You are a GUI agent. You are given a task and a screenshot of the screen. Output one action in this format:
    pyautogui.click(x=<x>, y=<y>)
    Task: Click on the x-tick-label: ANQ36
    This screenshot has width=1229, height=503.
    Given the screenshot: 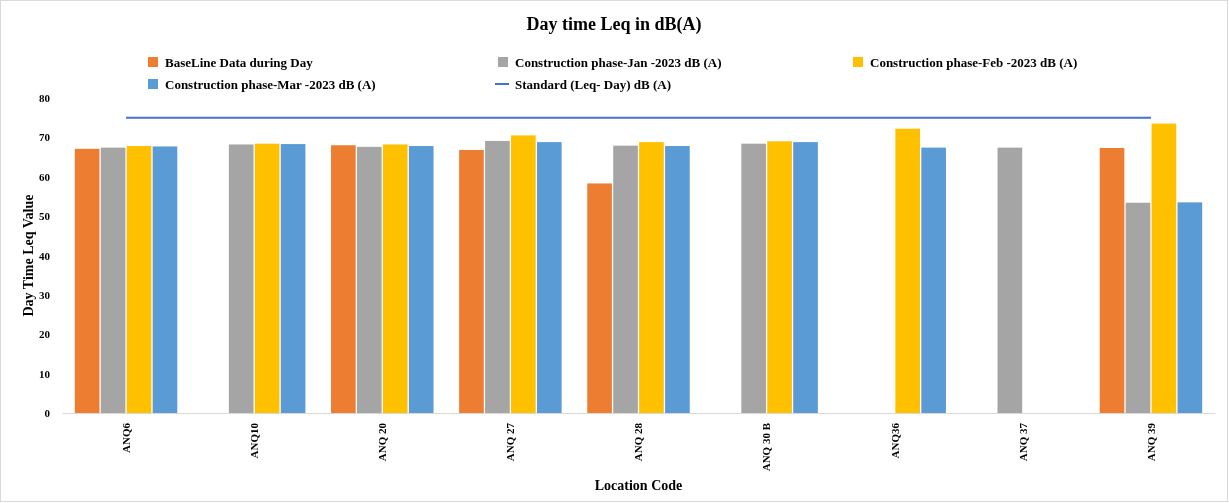 What is the action you would take?
    pyautogui.click(x=894, y=440)
    